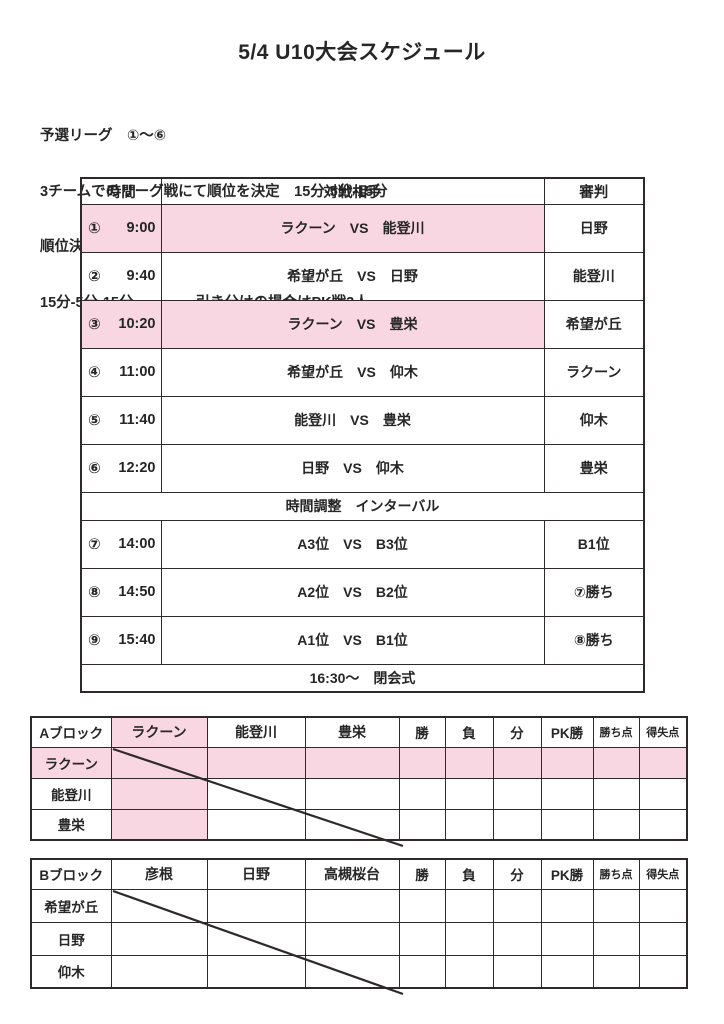 This screenshot has width=724, height=1024. What do you see at coordinates (137, 592) in the screenshot?
I see `match-time: 14:50` at bounding box center [137, 592].